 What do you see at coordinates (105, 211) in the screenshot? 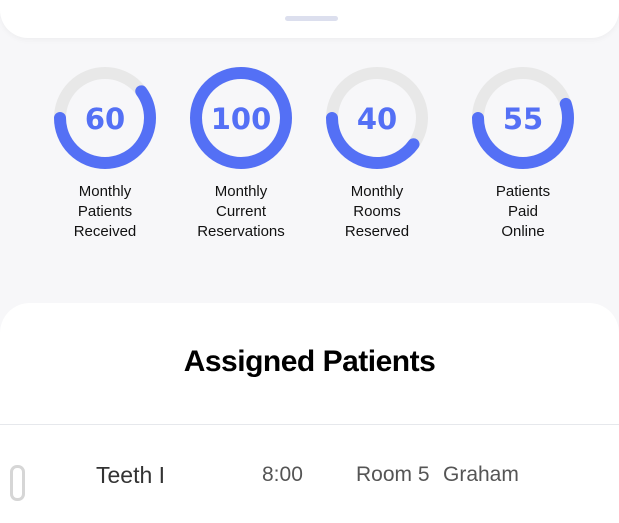
I see `stat-label: Monthly Patients Received` at bounding box center [105, 211].